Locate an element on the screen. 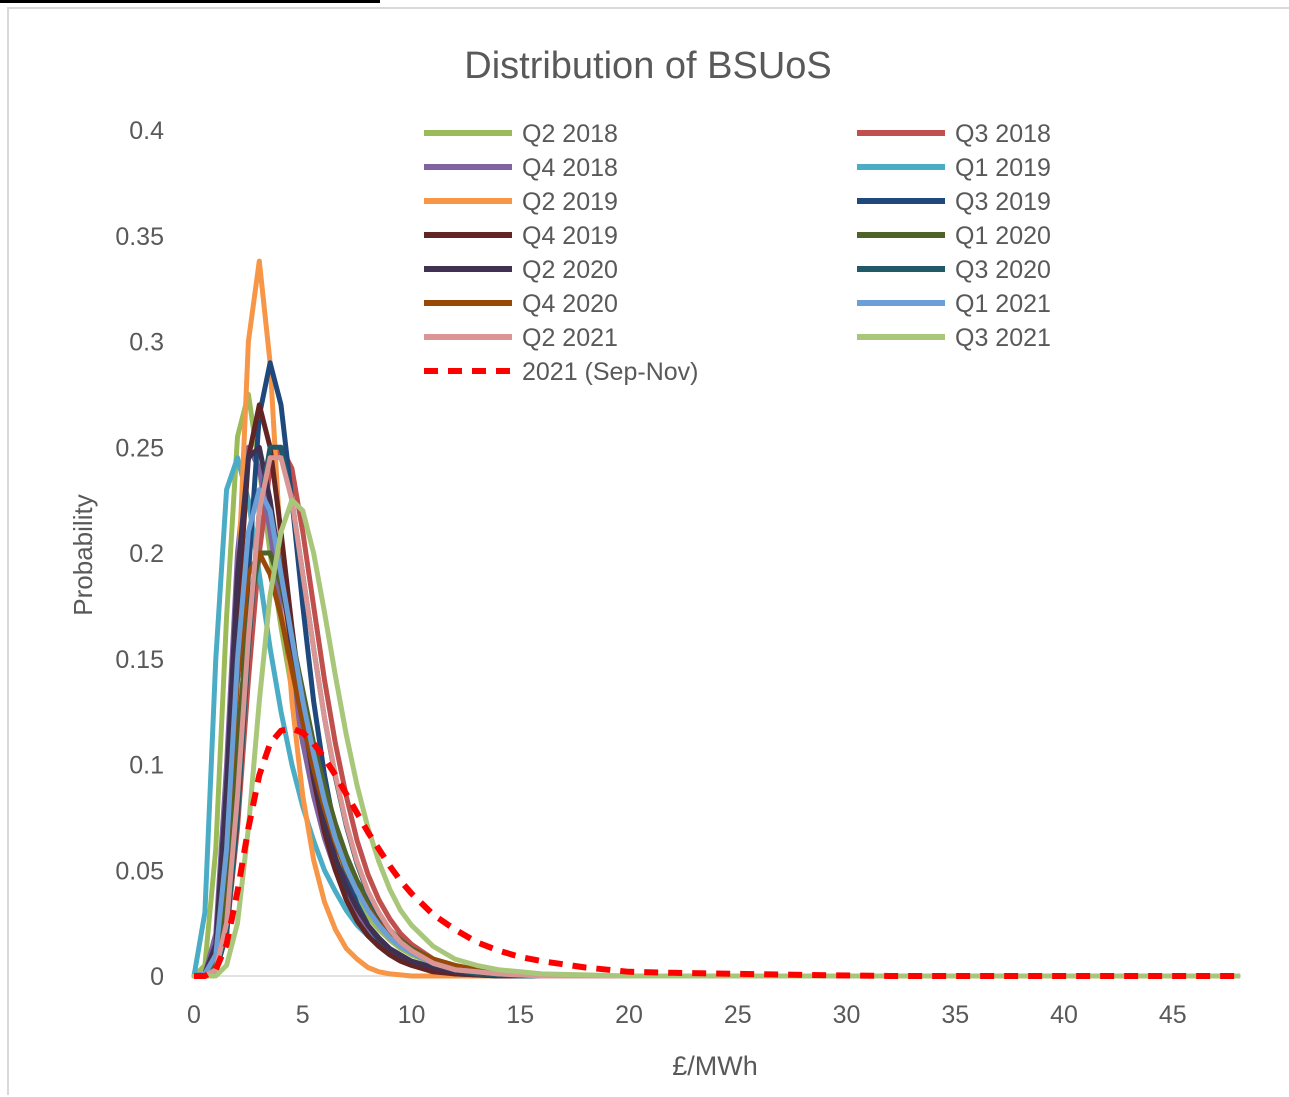 This screenshot has width=1289, height=1097. legend-label: Q3 2021 is located at coordinates (1003, 338).